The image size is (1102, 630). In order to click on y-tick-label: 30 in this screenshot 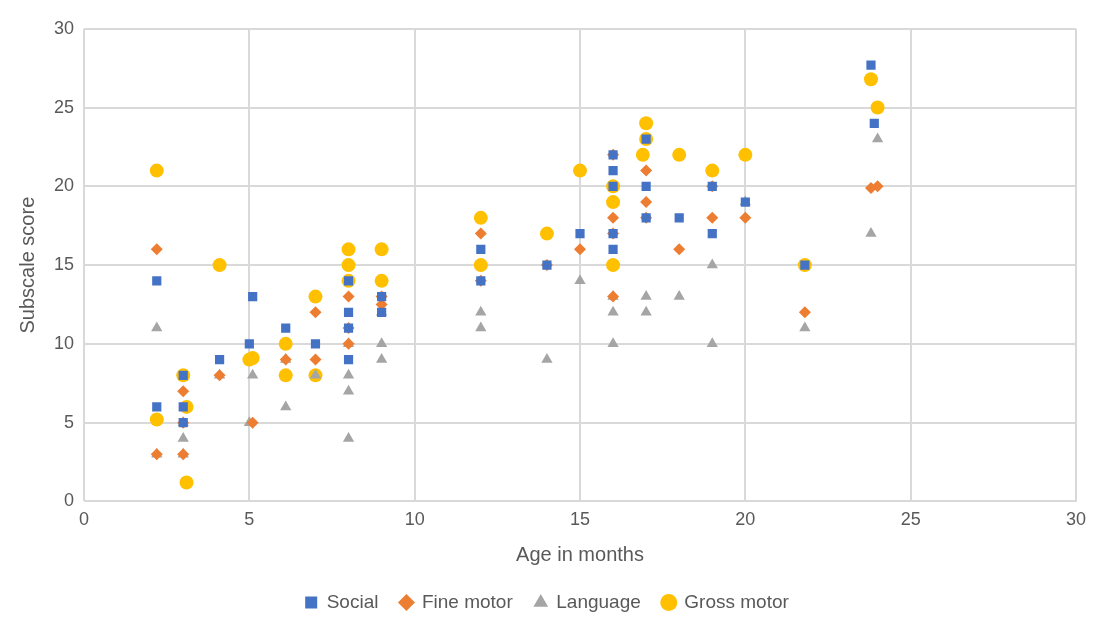, I will do `click(64, 27)`.